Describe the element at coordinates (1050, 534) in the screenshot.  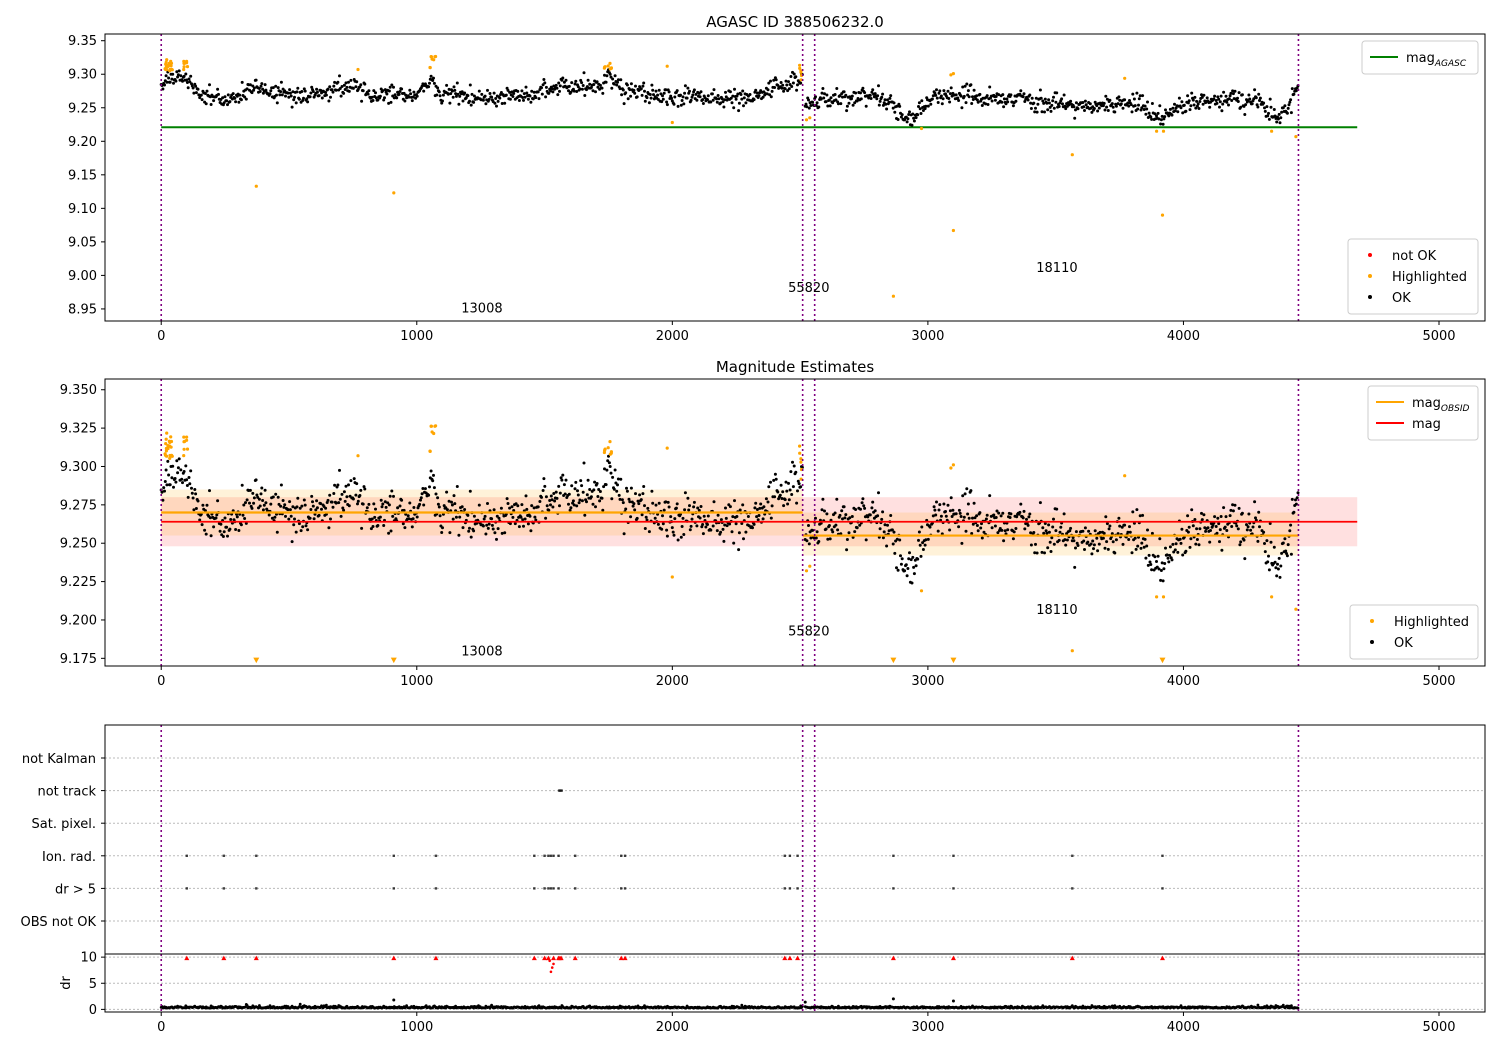
I see `obsid-uncertainty-band` at that location.